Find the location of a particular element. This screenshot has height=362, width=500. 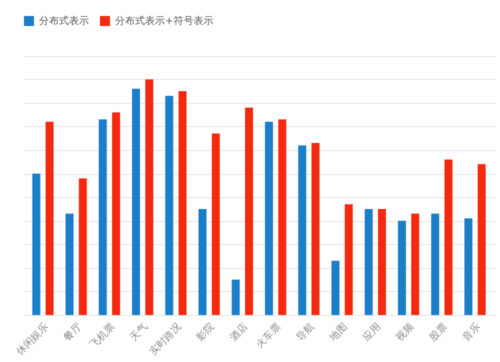

x-tick-label: 天气 is located at coordinates (139, 332).